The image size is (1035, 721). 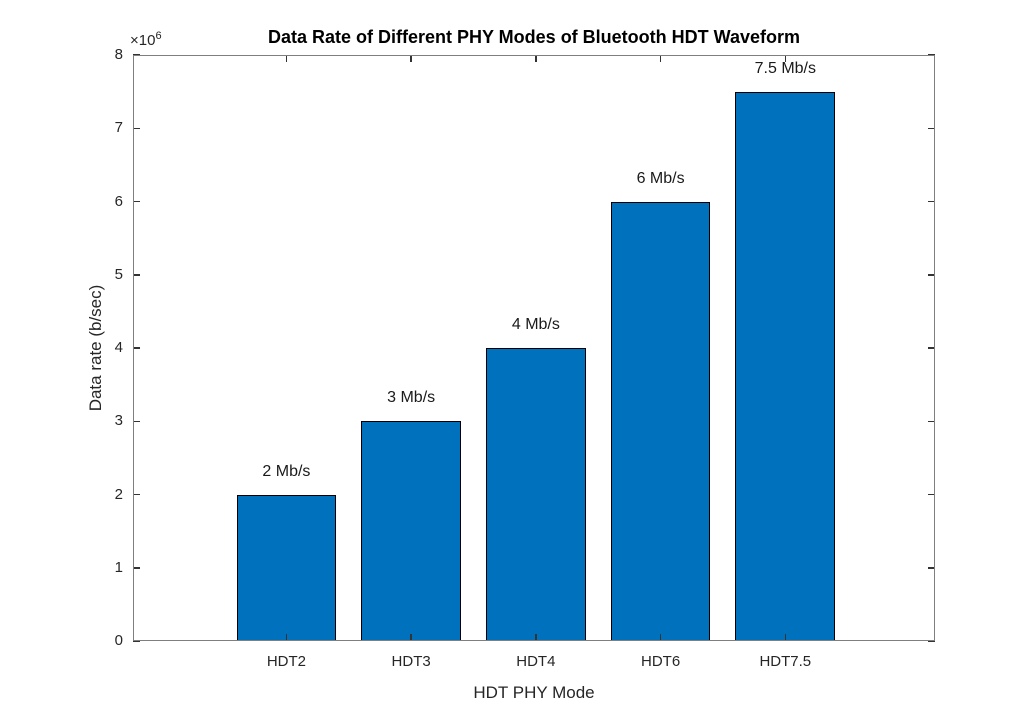 What do you see at coordinates (535, 324) in the screenshot?
I see `bar-value-label: 4 Mb/s` at bounding box center [535, 324].